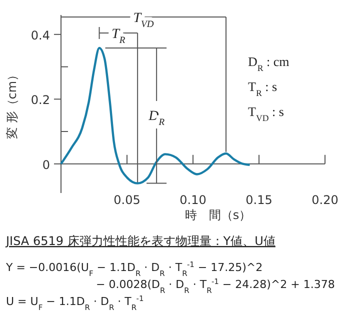 The width and height of the screenshot is (350, 320). What do you see at coordinates (46, 165) in the screenshot?
I see `y-tick-label: 0` at bounding box center [46, 165].